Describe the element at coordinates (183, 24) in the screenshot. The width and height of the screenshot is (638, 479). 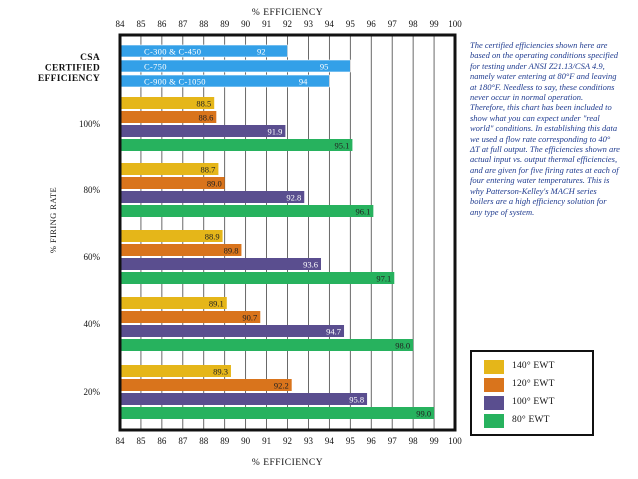
I see `x-tick-label-top: 87` at that location.